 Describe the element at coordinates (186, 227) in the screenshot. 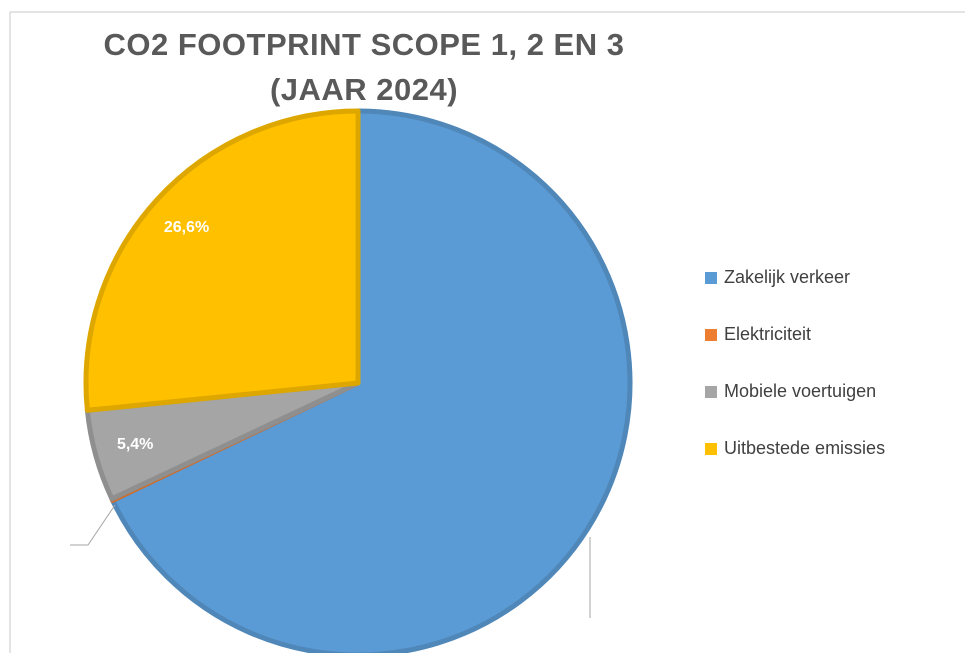

I see `data-label: 26,6%` at that location.